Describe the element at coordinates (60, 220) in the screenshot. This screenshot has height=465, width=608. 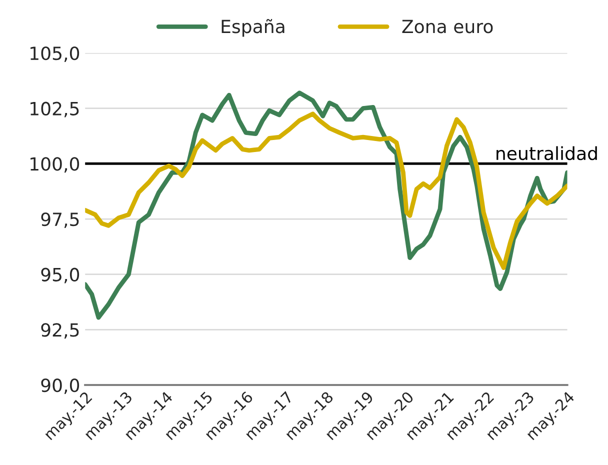
I see `y-tick-label: 97,5` at that location.